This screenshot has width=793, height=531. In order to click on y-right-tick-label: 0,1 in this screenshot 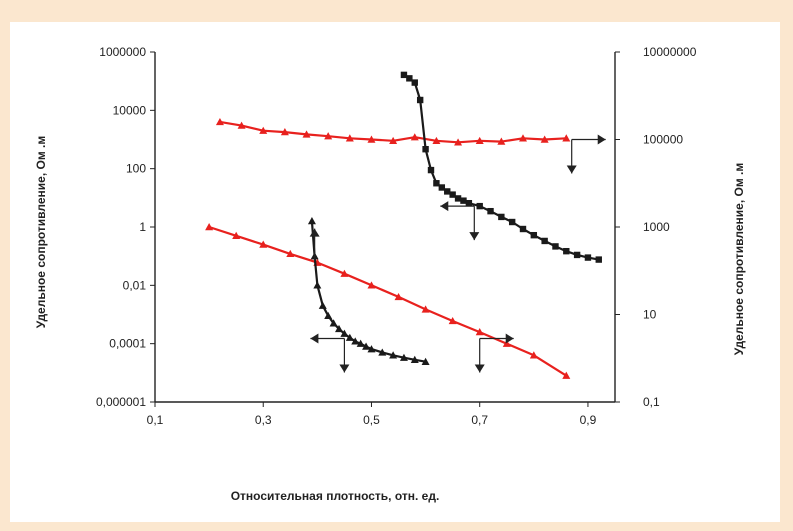, I will do `click(651, 402)`.